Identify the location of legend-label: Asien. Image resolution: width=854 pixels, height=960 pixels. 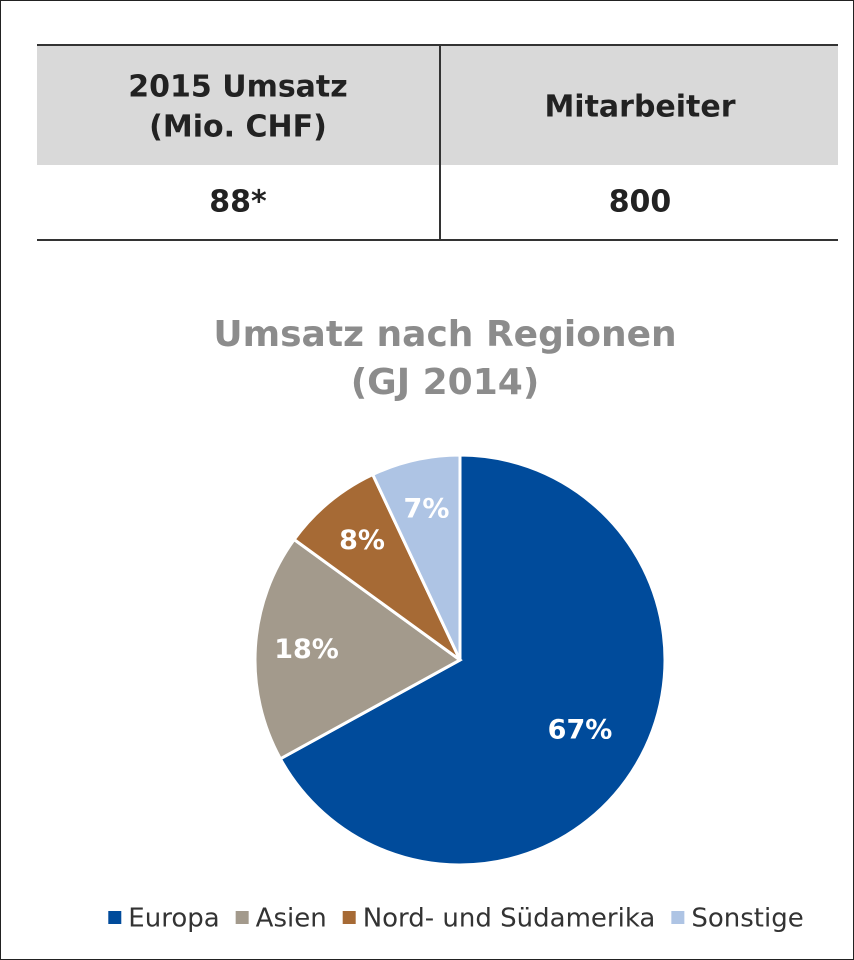
(291, 919).